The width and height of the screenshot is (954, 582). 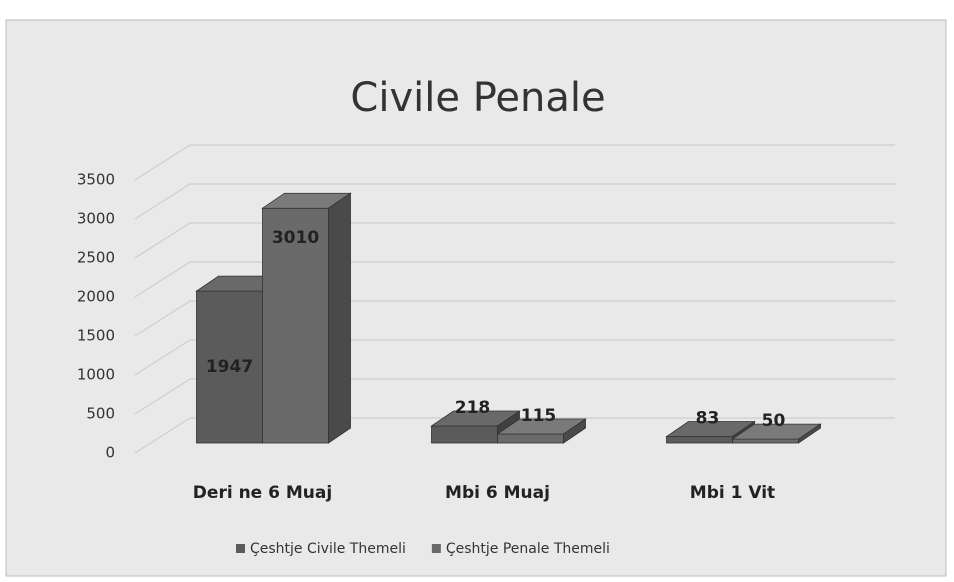 What do you see at coordinates (497, 493) in the screenshot?
I see `x-tick-label: Mbi 6 Muaj` at bounding box center [497, 493].